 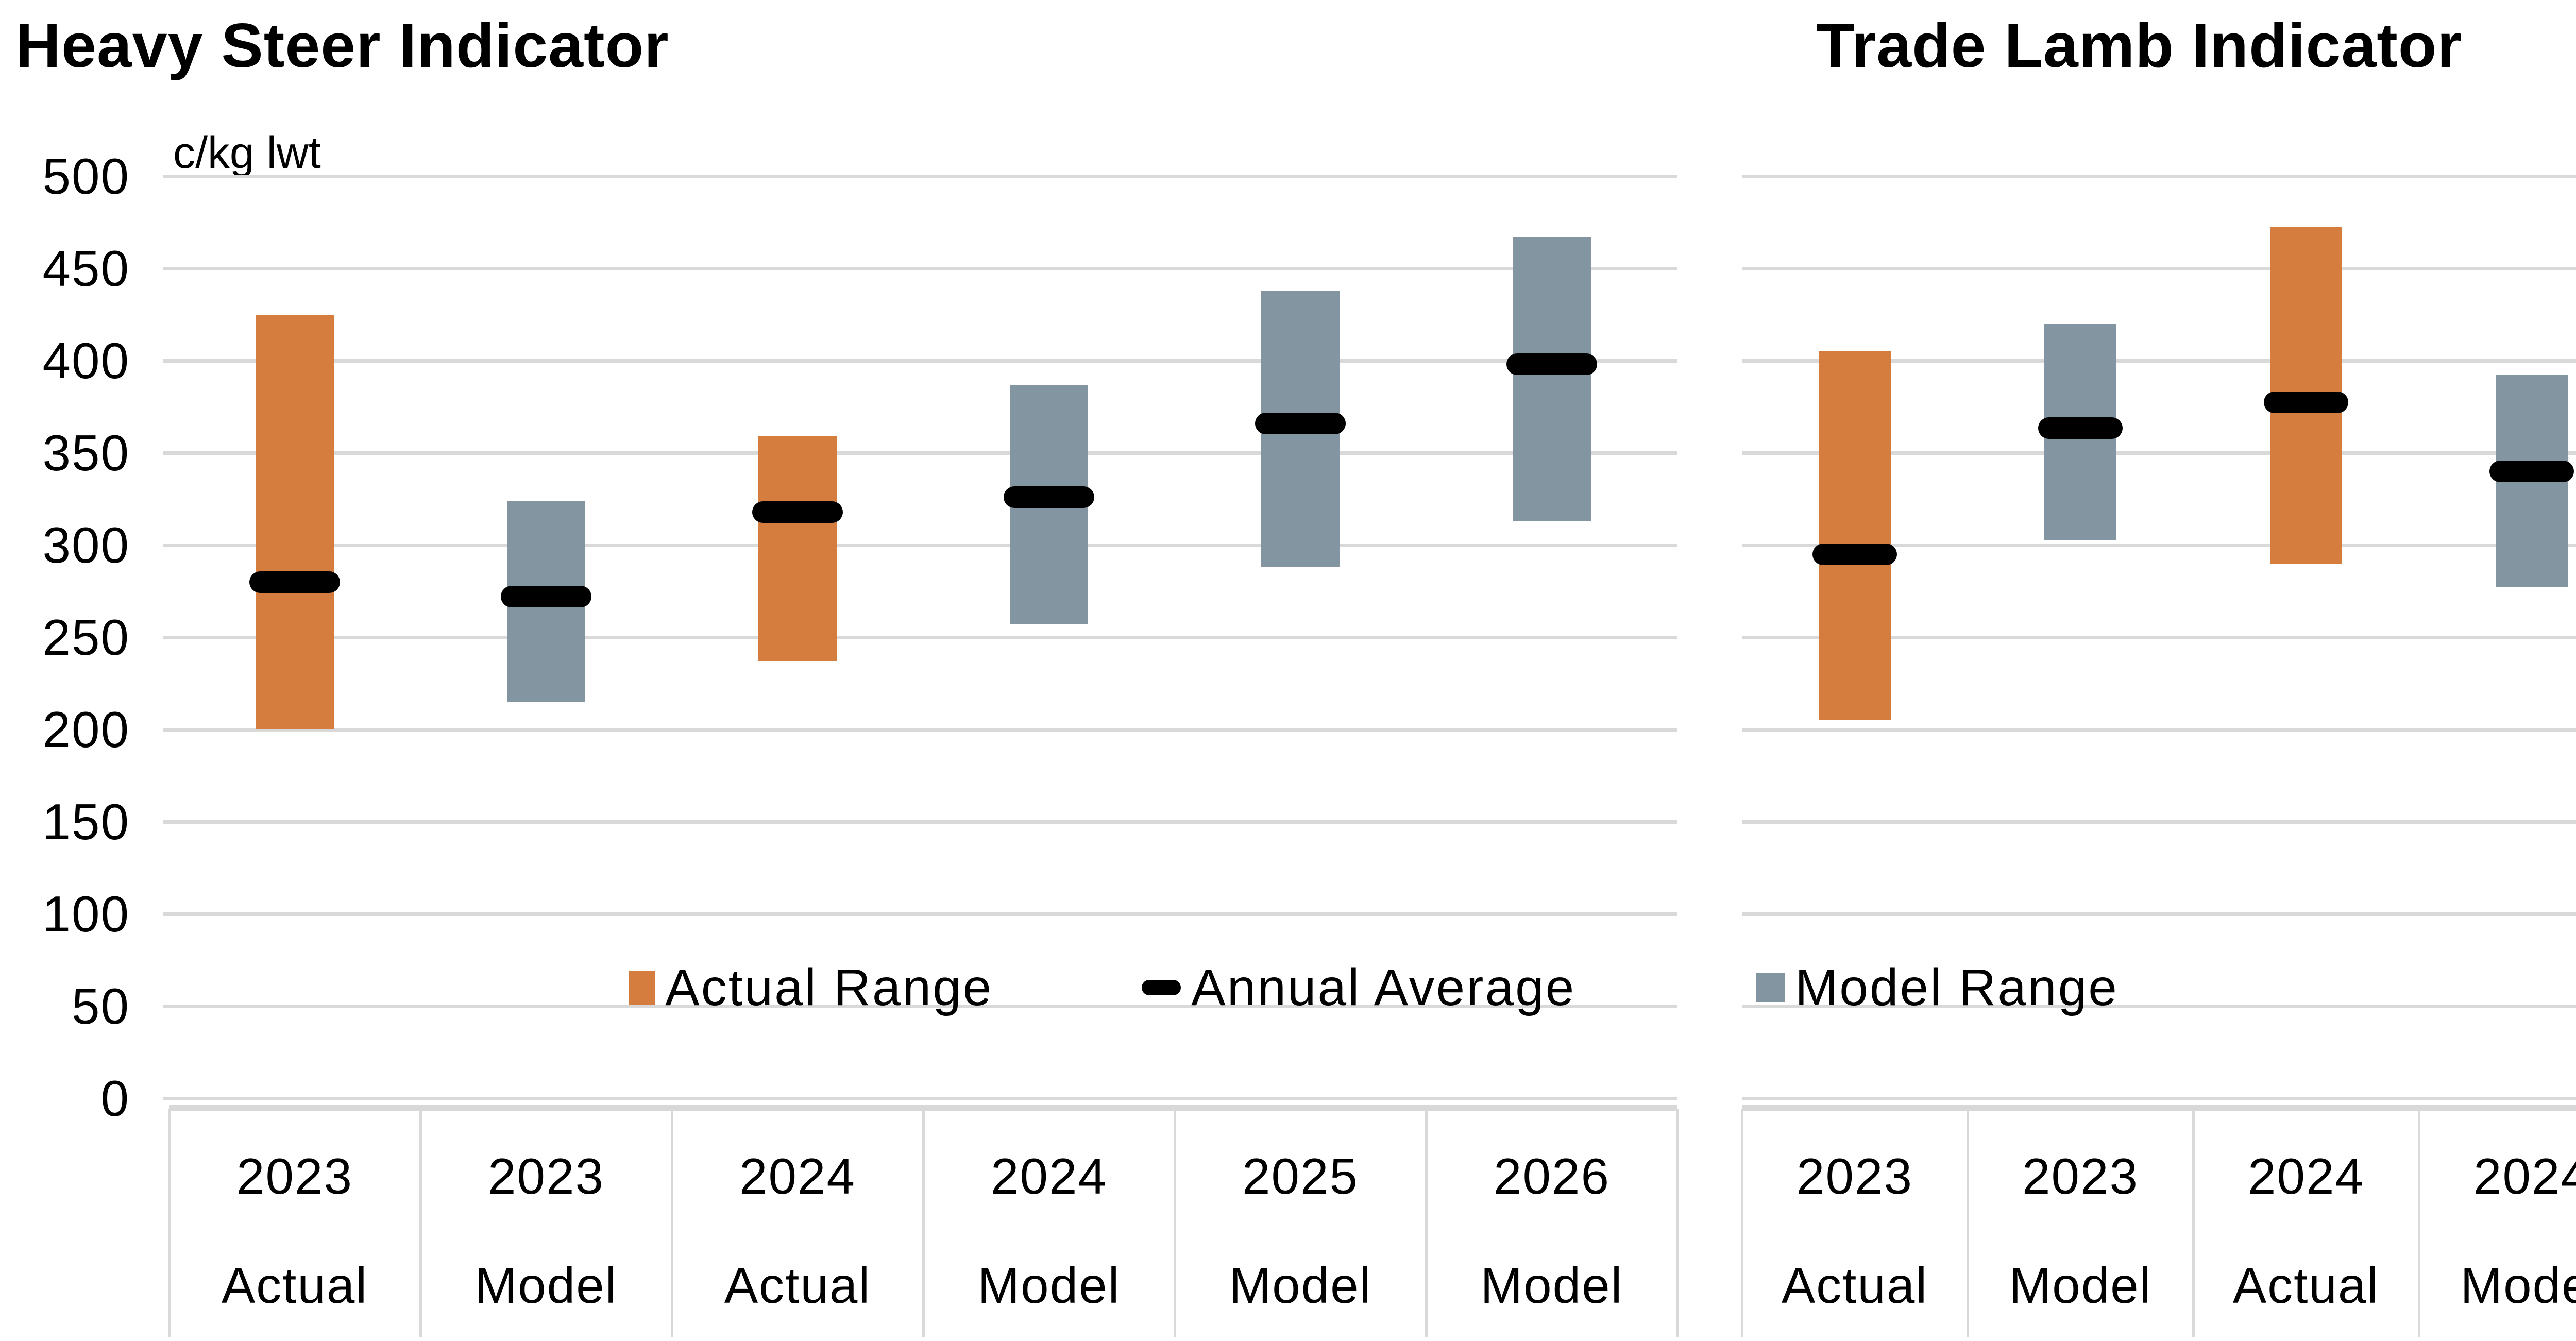 I want to click on x-axis-year-label: 2025, so click(x=1300, y=1176).